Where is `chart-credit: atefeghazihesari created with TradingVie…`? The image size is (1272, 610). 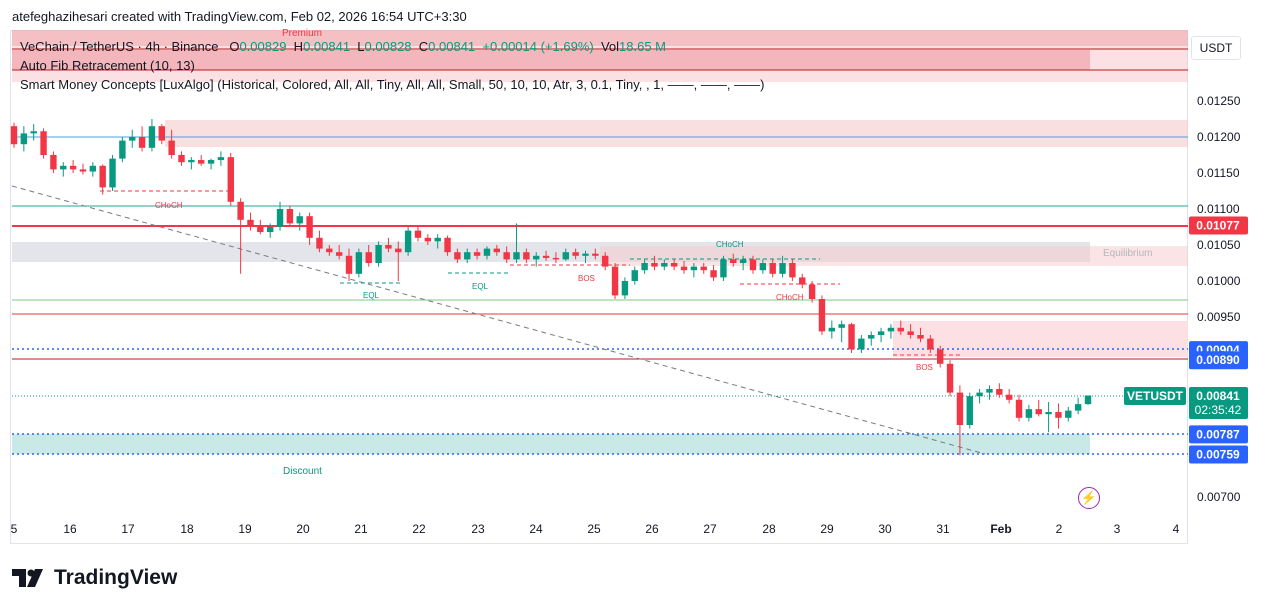 chart-credit: atefeghazihesari created with TradingVie… is located at coordinates (239, 16).